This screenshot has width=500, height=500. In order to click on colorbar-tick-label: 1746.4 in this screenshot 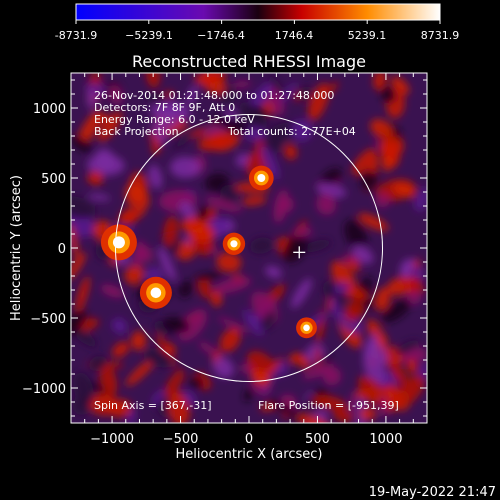, I will do `click(294, 35)`.